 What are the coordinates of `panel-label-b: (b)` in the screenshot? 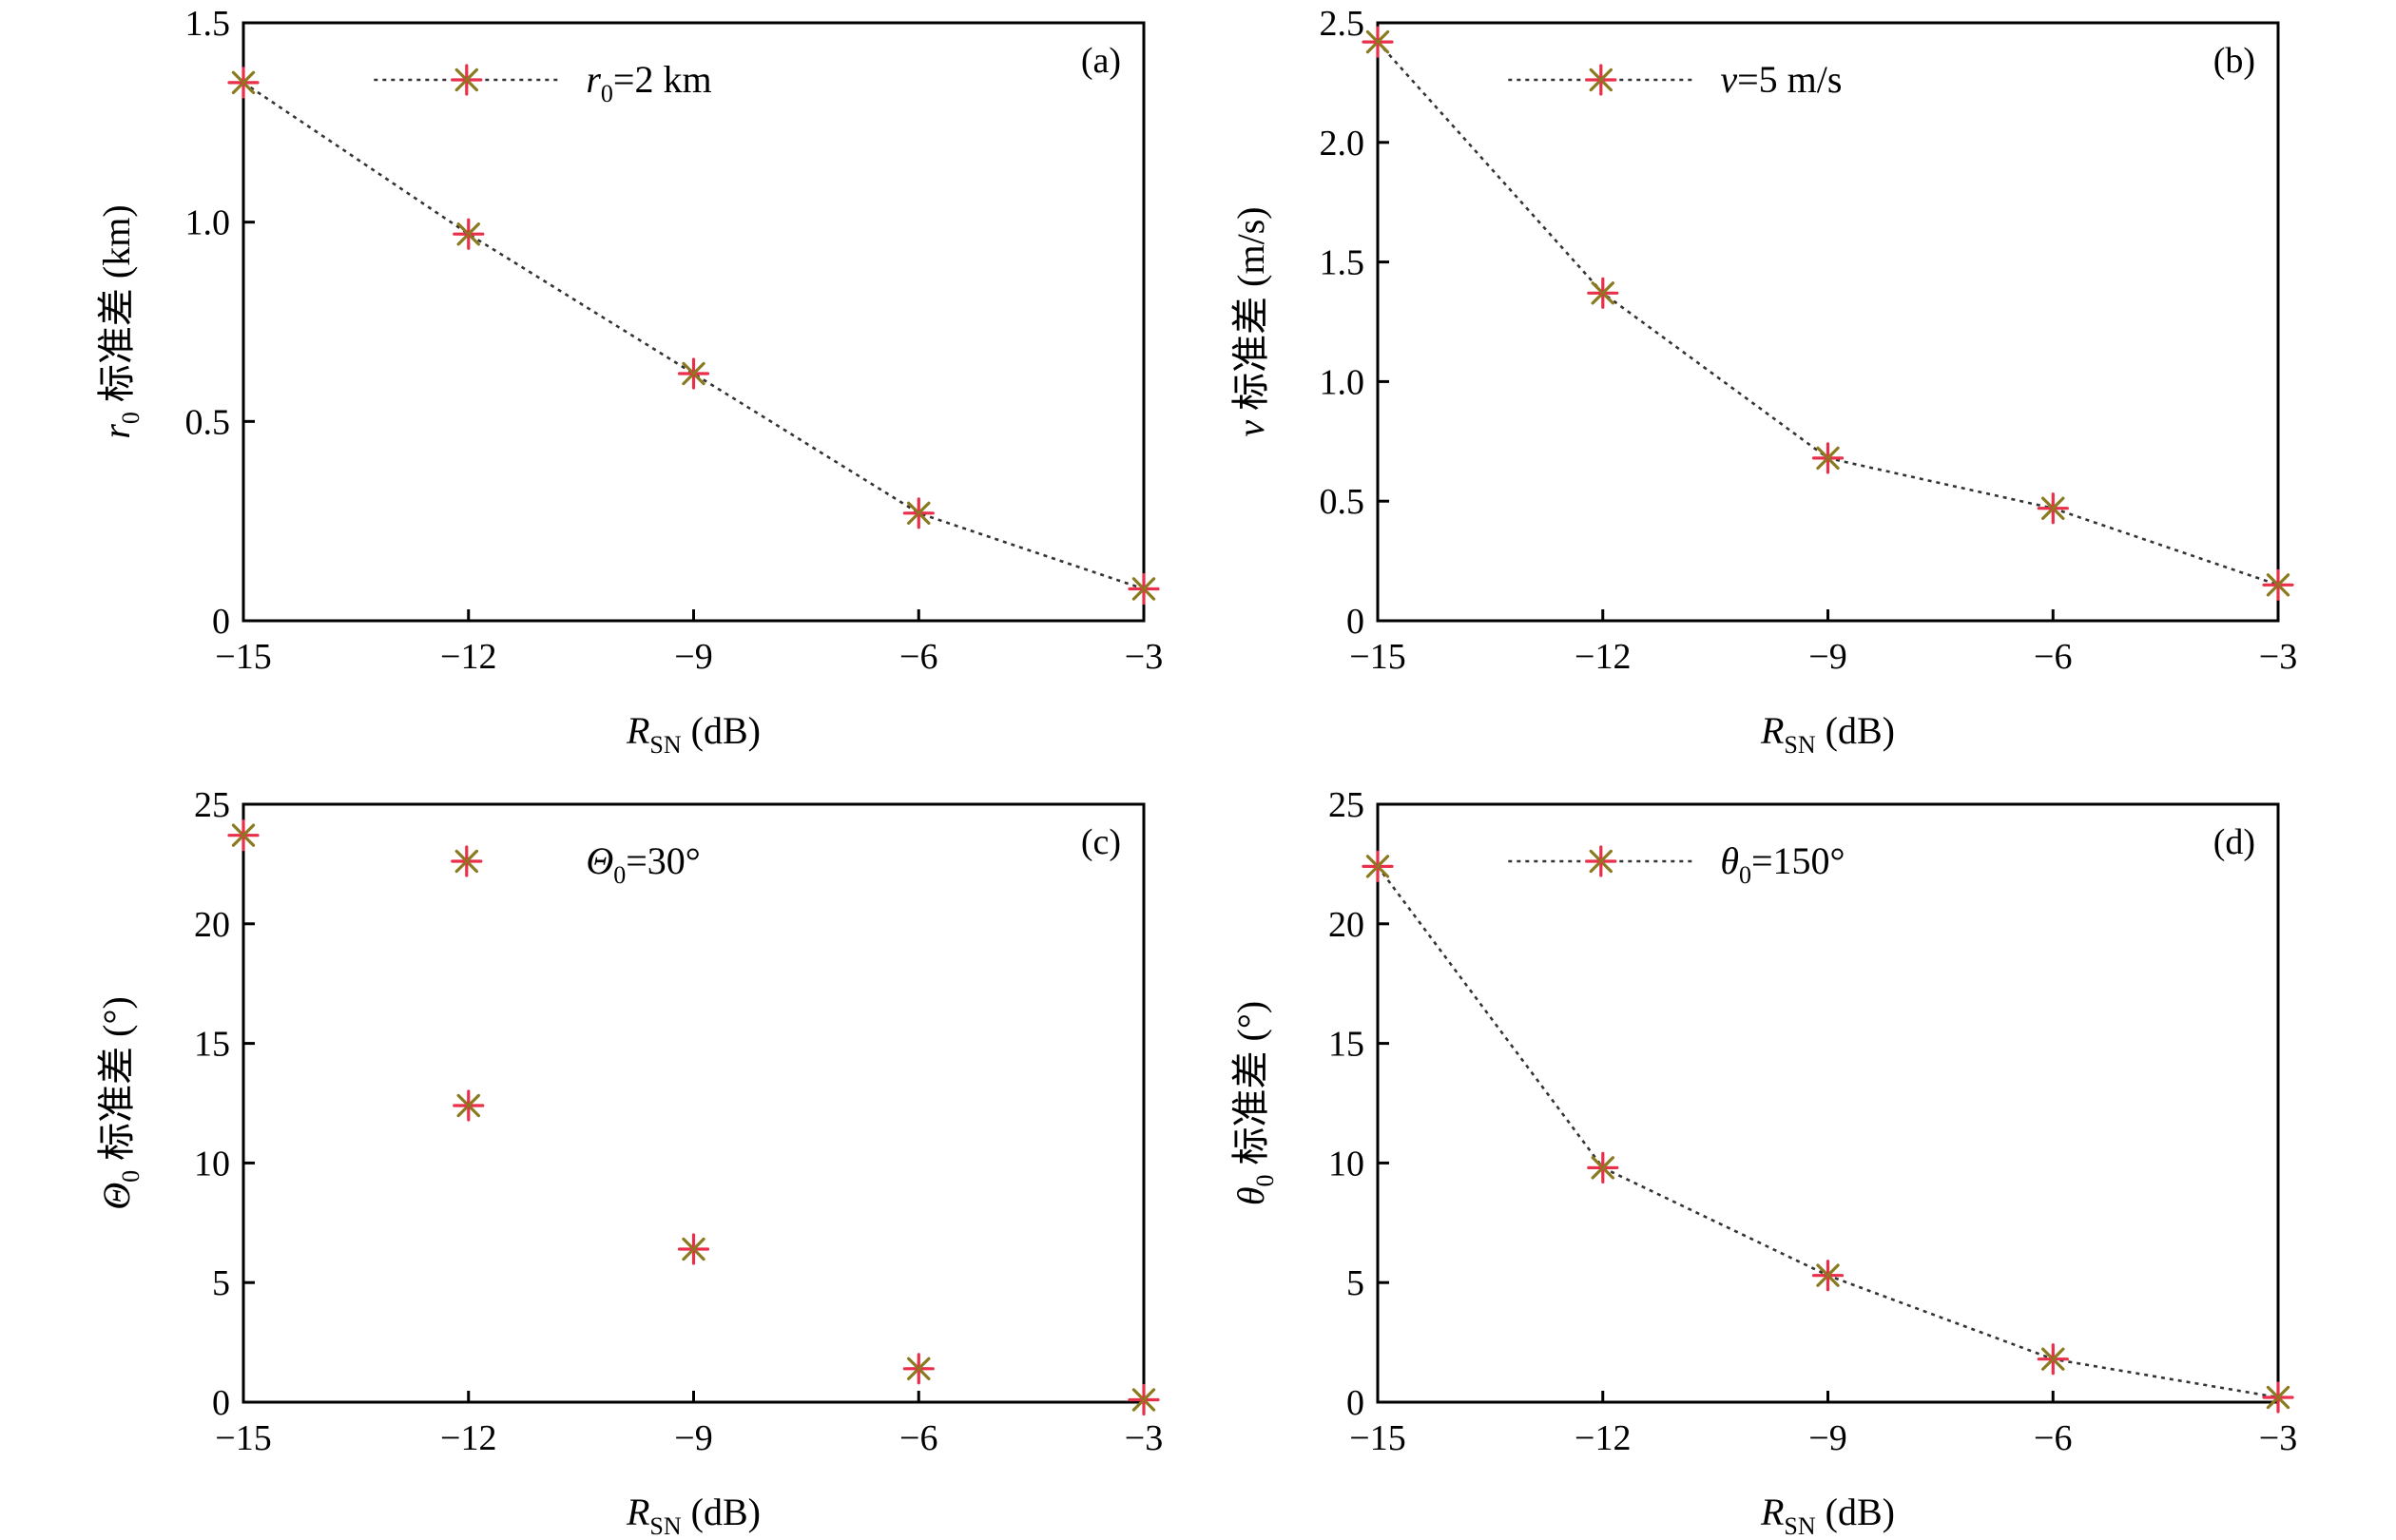 It's located at (2234, 61).